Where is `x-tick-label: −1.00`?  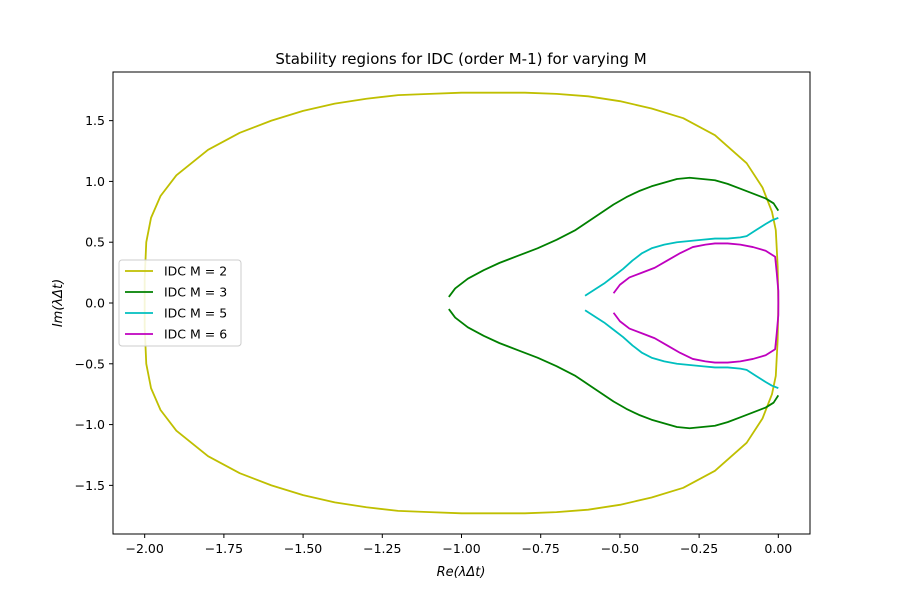
x-tick-label: −1.00 is located at coordinates (461, 548).